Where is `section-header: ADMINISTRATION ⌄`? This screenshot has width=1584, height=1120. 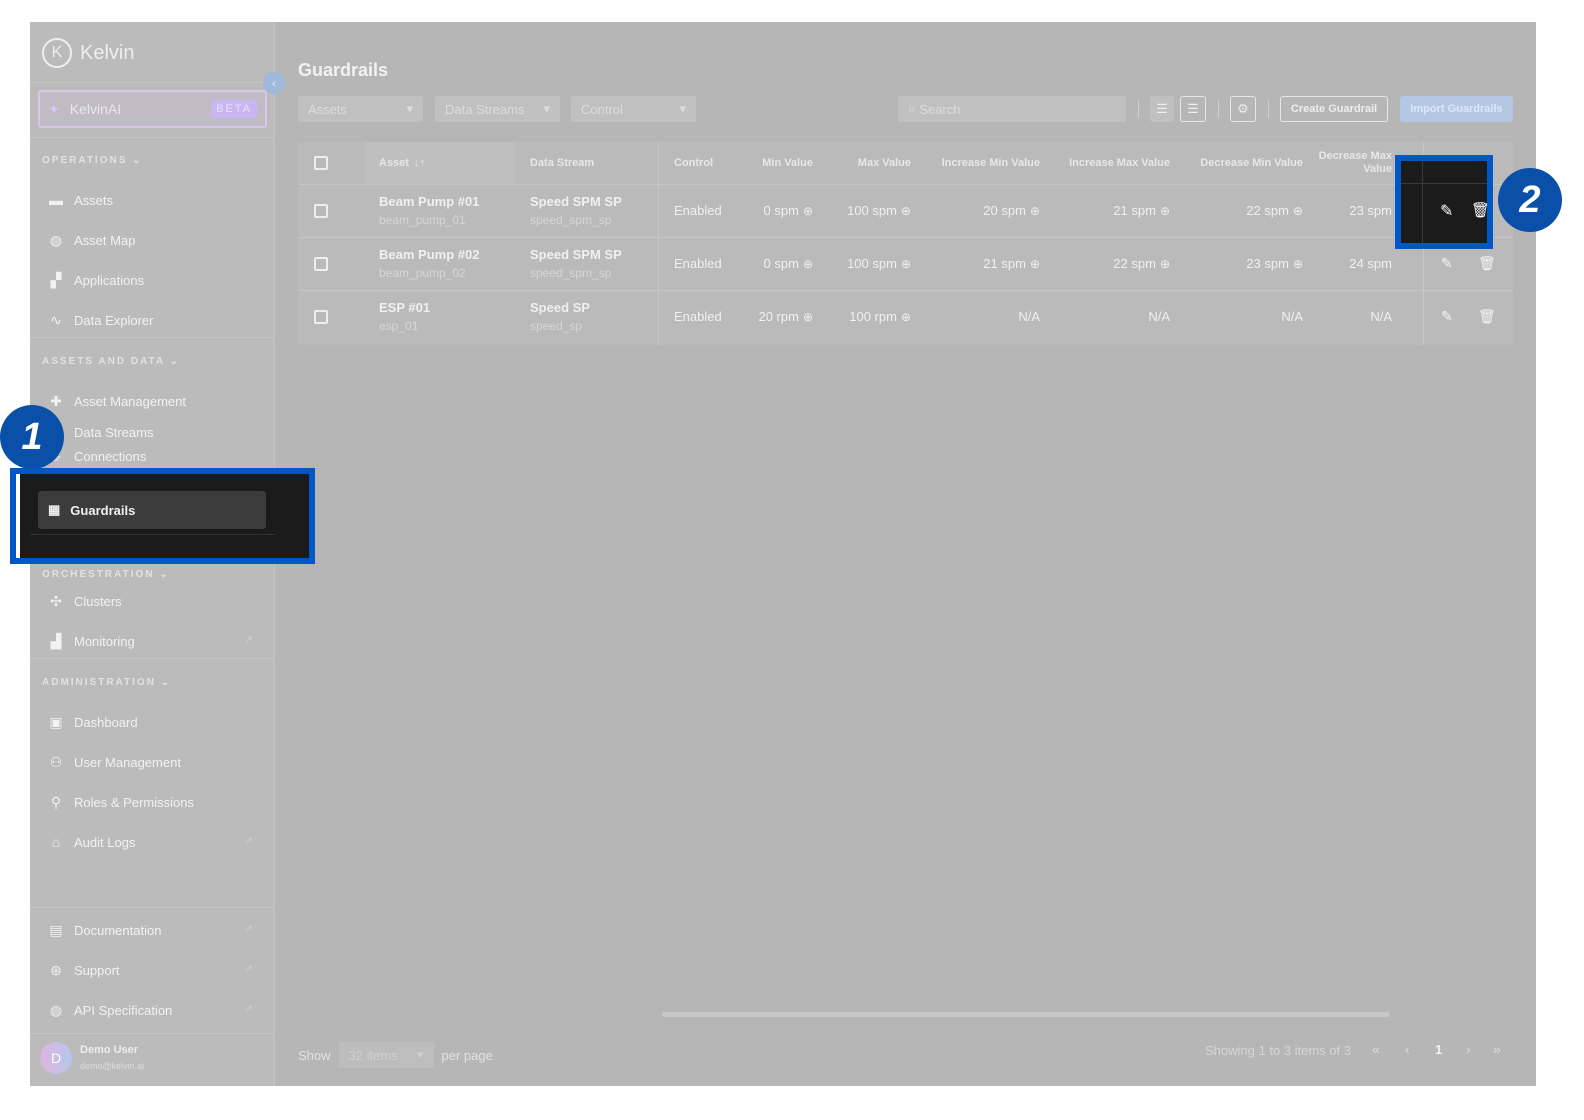 section-header: ADMINISTRATION ⌄ is located at coordinates (107, 682).